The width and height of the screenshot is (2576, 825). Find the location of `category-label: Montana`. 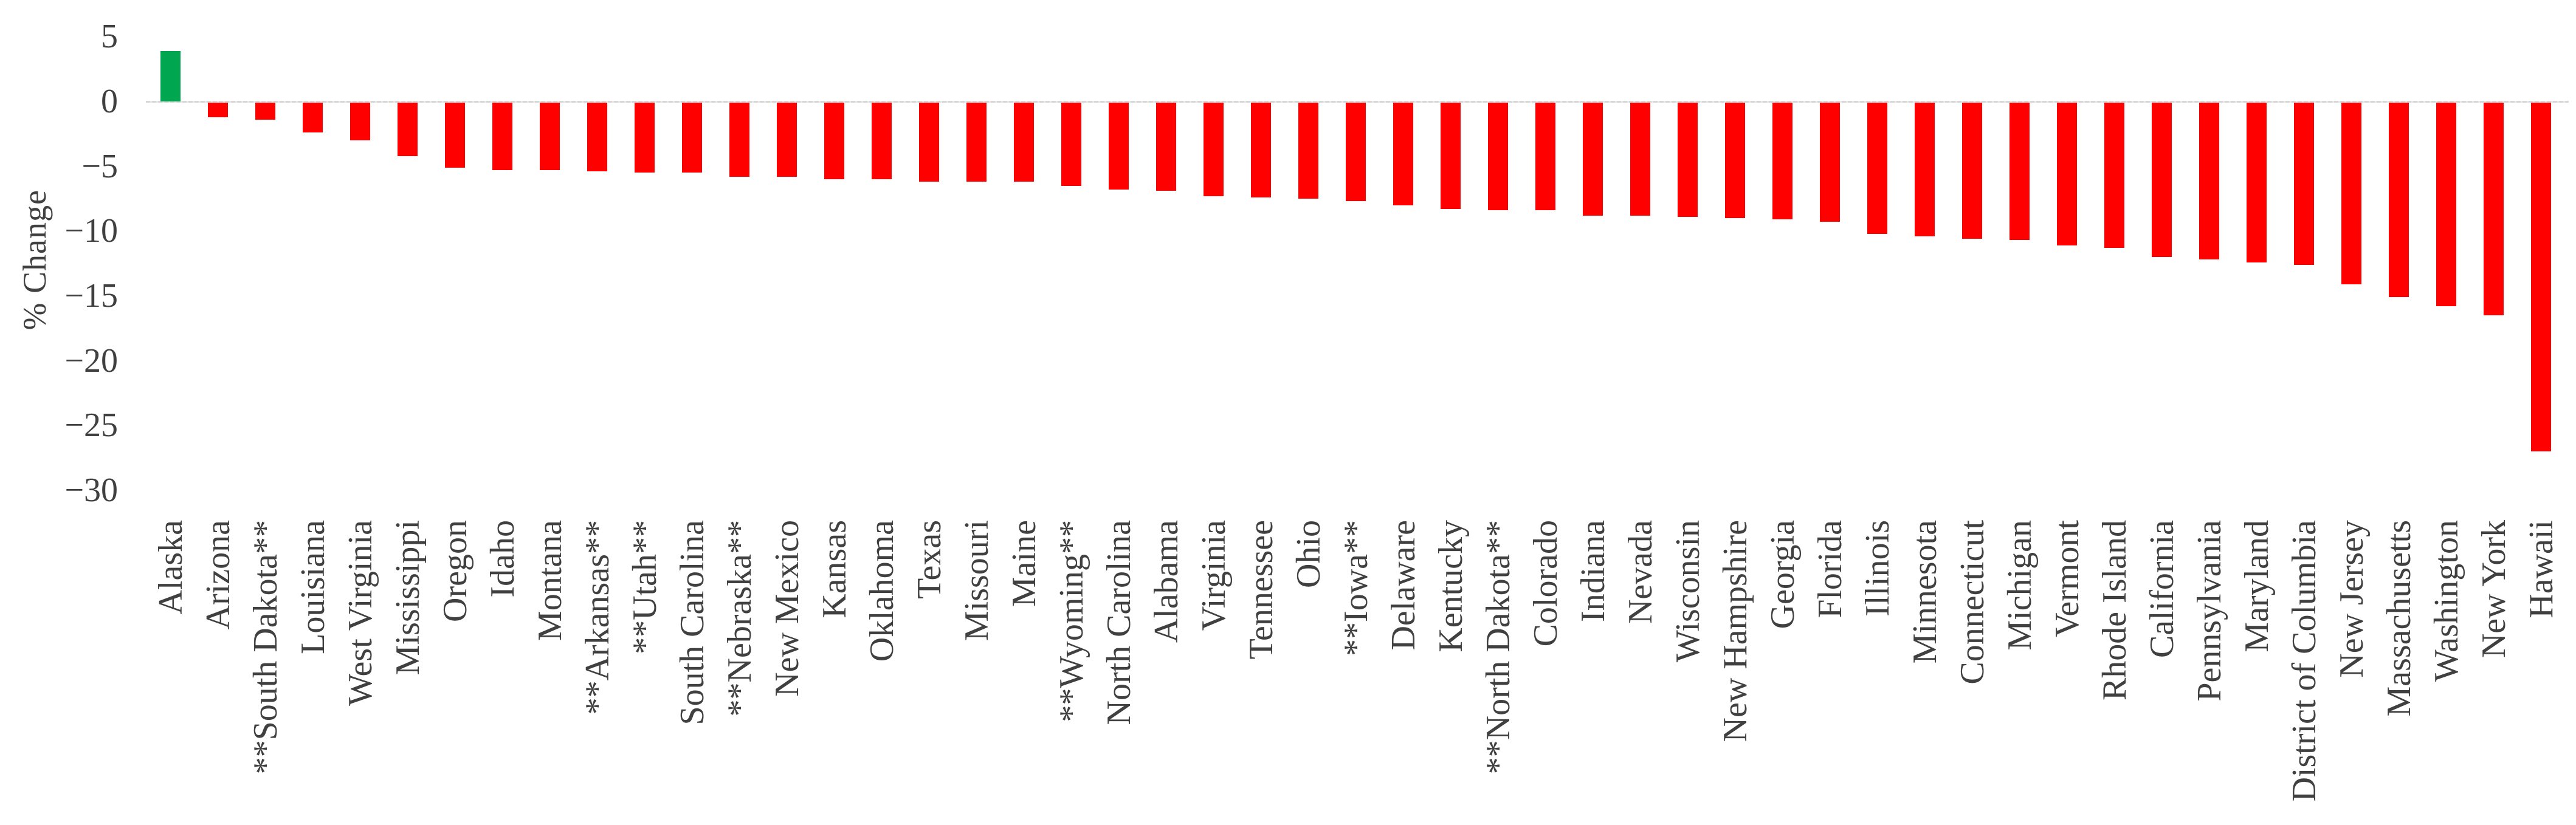

category-label: Montana is located at coordinates (550, 581).